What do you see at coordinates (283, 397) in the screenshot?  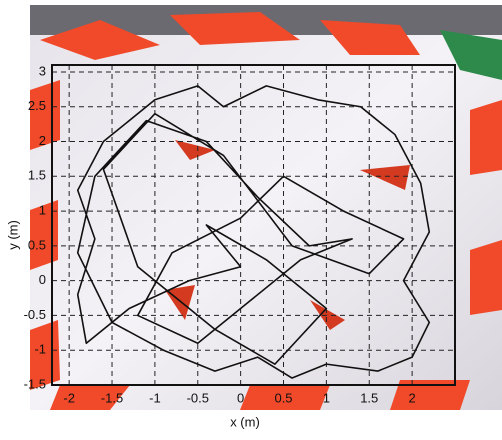 I see `x-tick-label: 0.5` at bounding box center [283, 397].